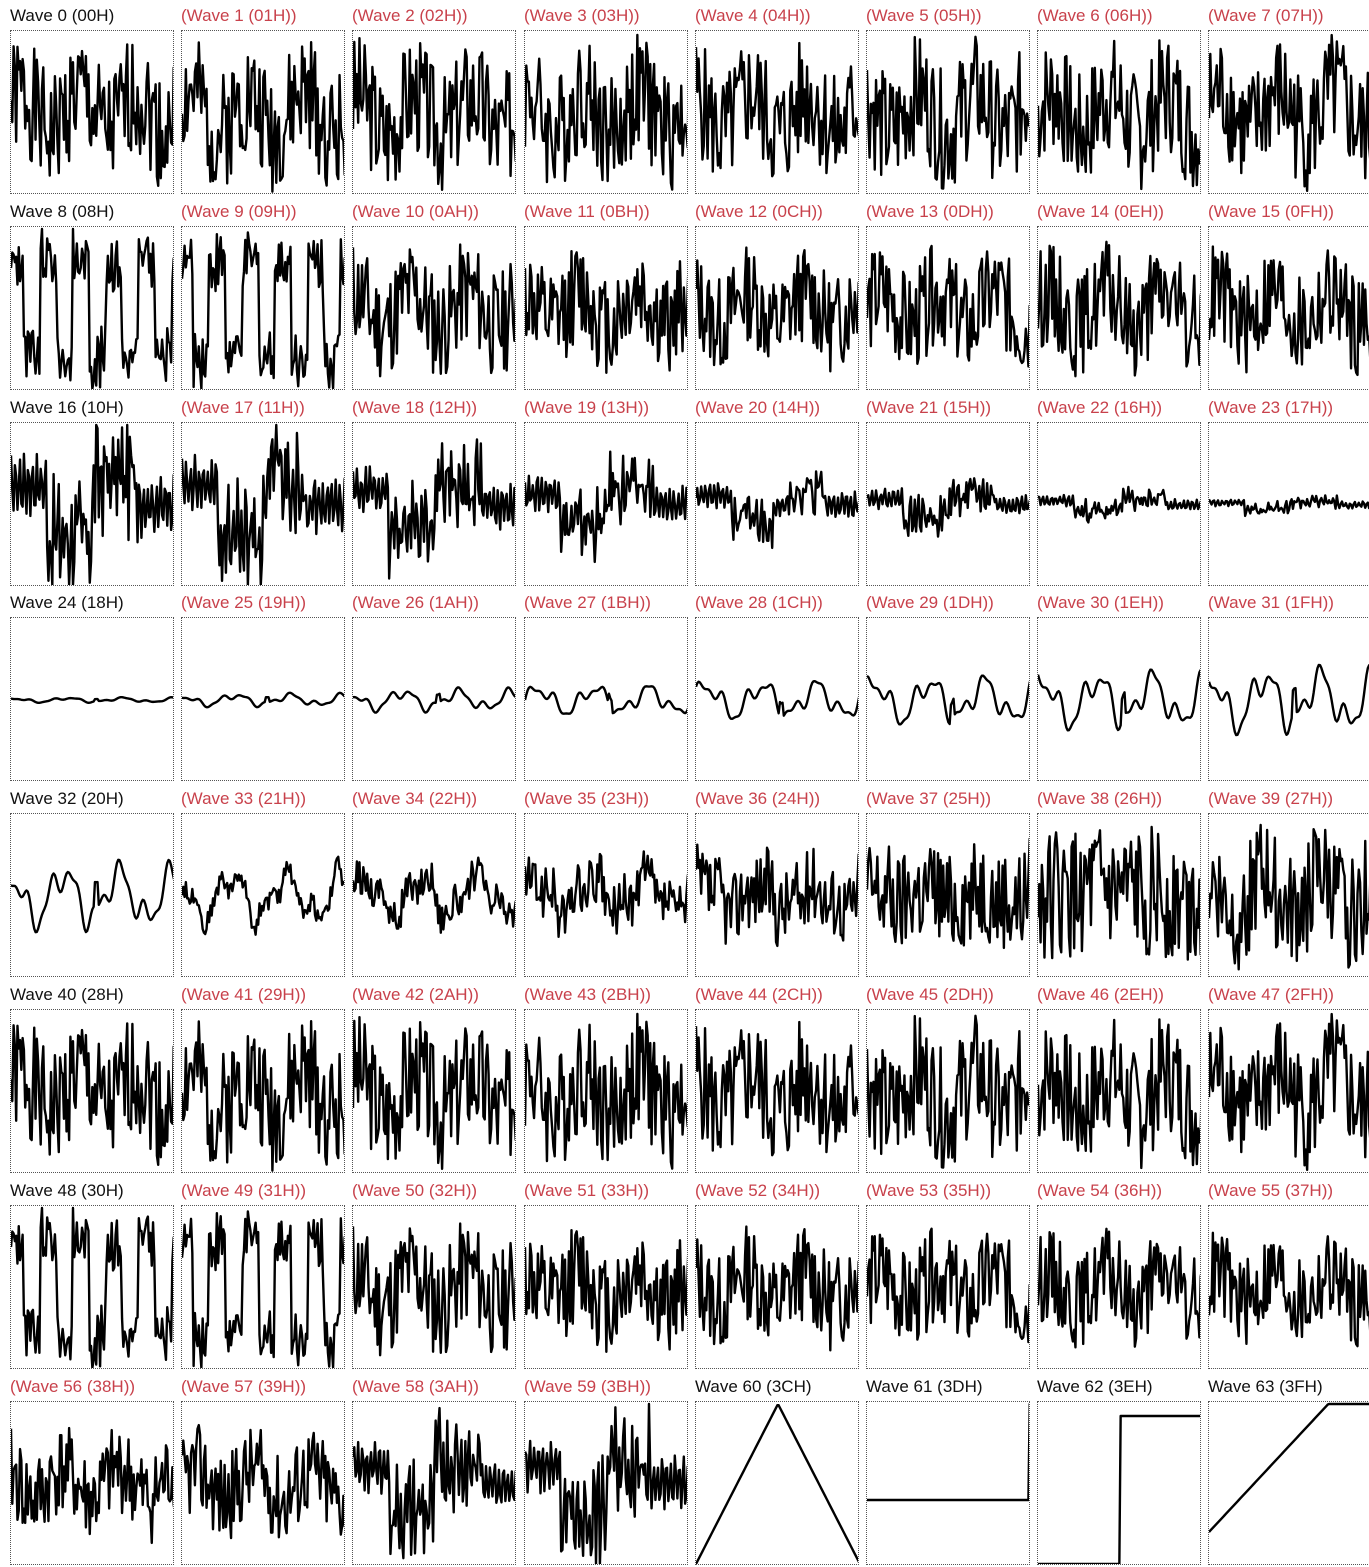 Image resolution: width=1369 pixels, height=1567 pixels. What do you see at coordinates (759, 602) in the screenshot?
I see `wave-panel-title: (Wave 28 (1CH))` at bounding box center [759, 602].